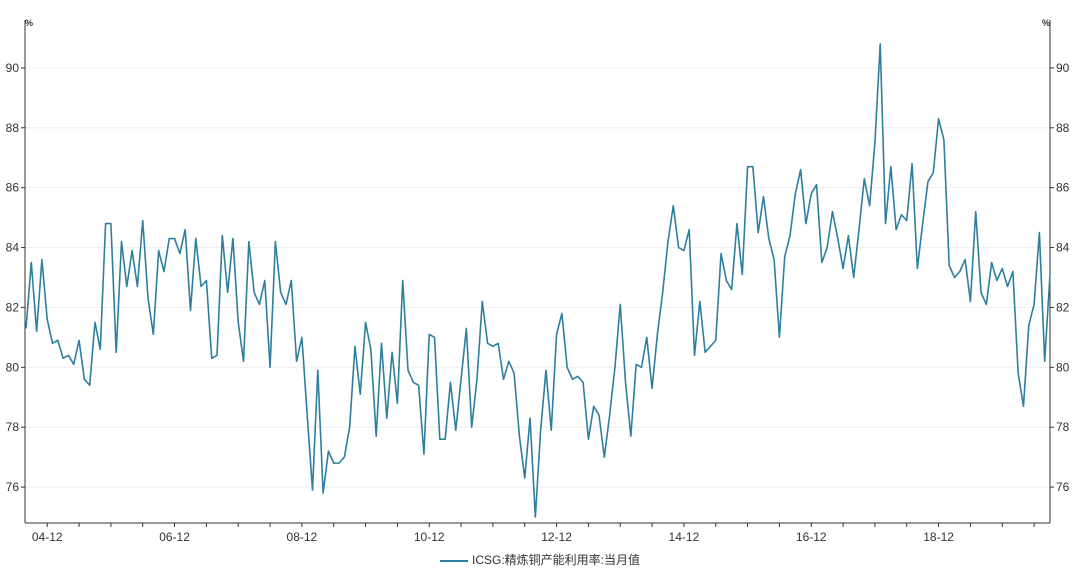 This screenshot has width=1080, height=573. What do you see at coordinates (1063, 128) in the screenshot?
I see `y-tick-label-right: 88` at bounding box center [1063, 128].